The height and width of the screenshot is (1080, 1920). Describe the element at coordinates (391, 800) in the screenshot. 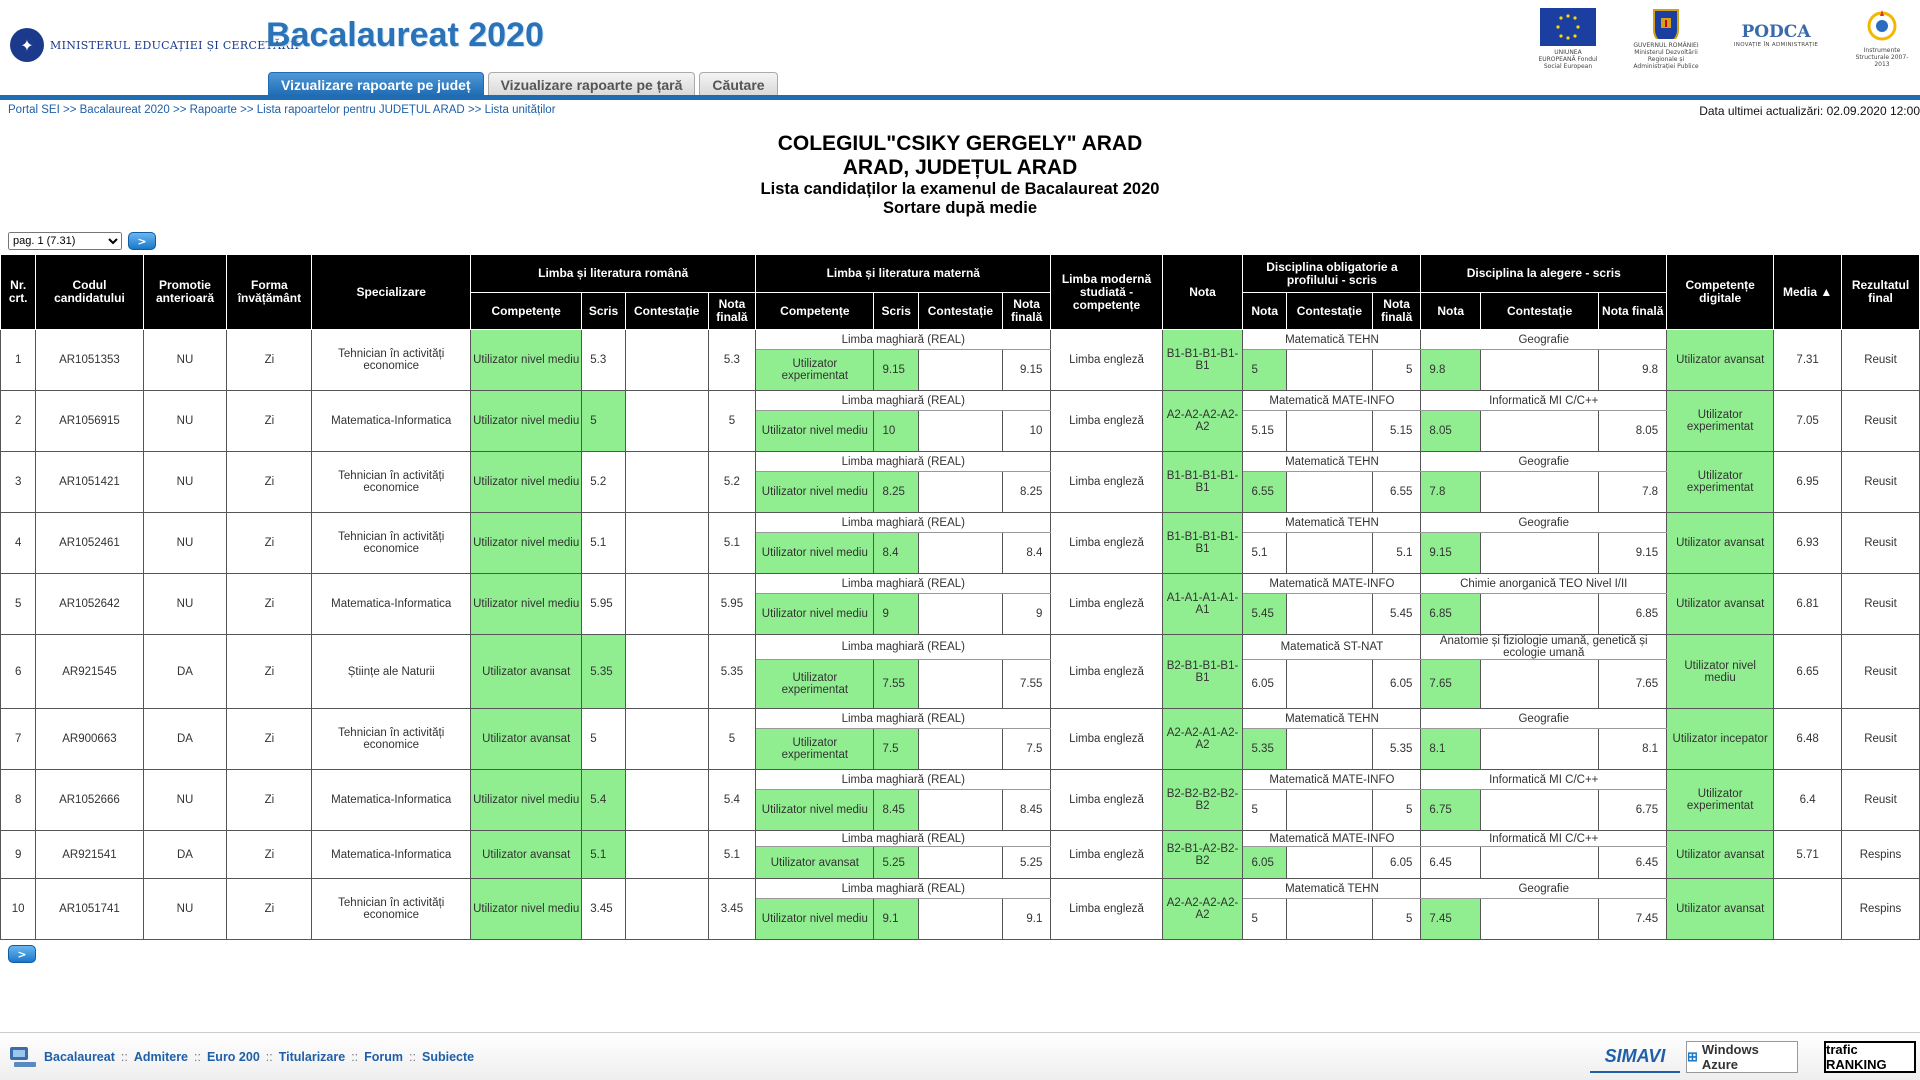

I see `cell-spec: Matematica-Informatica` at that location.